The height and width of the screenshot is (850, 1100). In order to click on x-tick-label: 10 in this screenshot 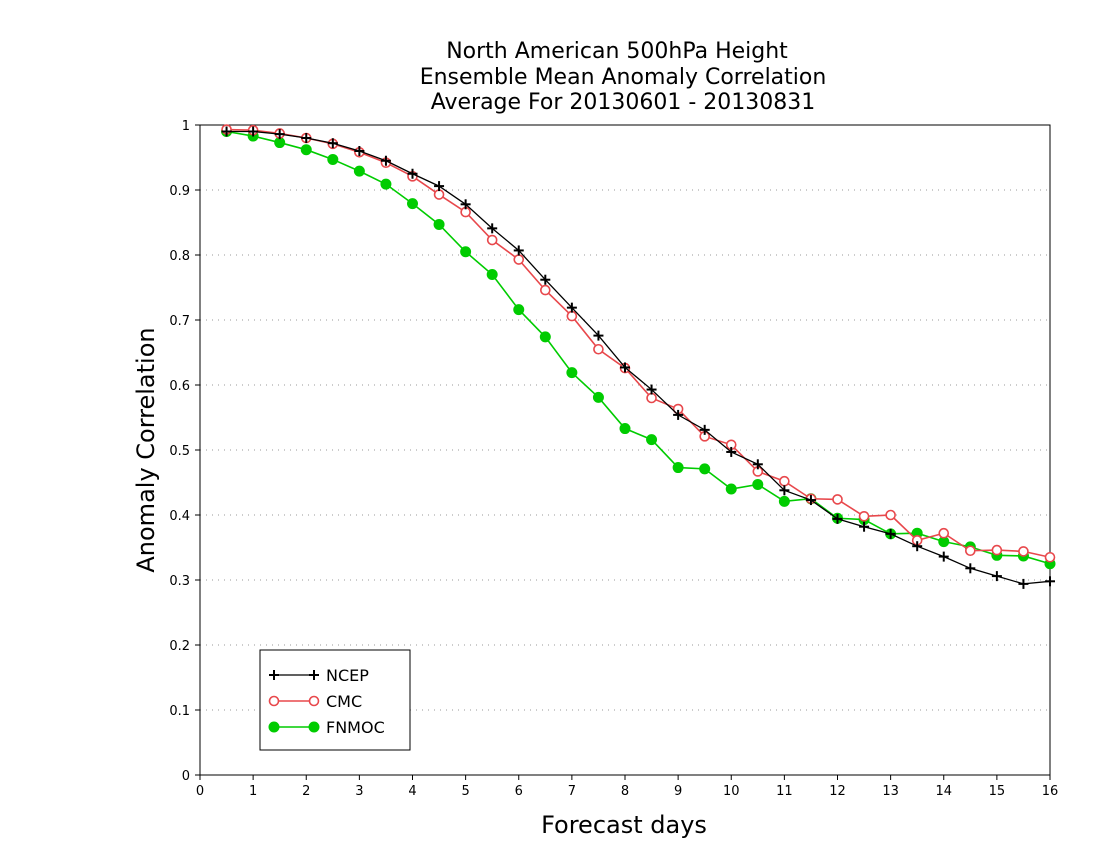, I will do `click(731, 791)`.